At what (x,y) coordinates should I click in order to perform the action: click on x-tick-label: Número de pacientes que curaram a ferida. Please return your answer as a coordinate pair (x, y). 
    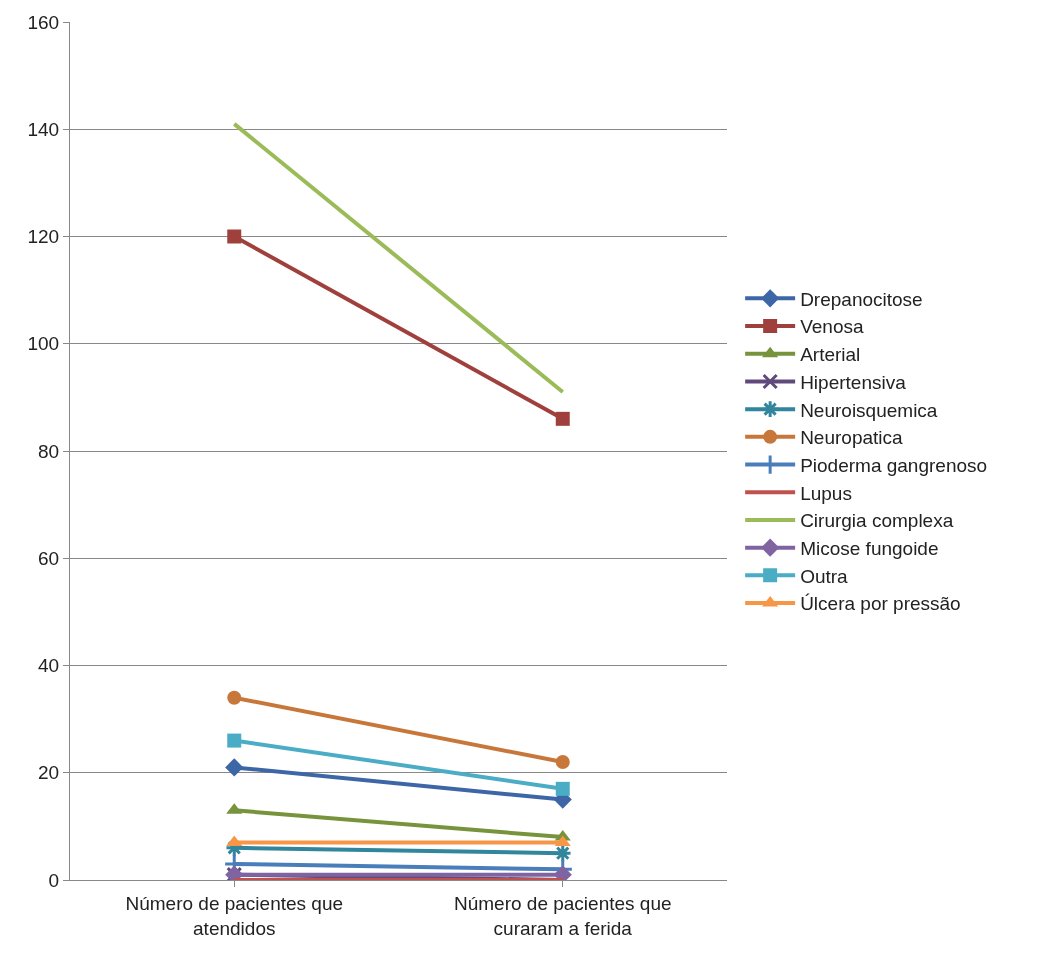
    Looking at the image, I should click on (562, 915).